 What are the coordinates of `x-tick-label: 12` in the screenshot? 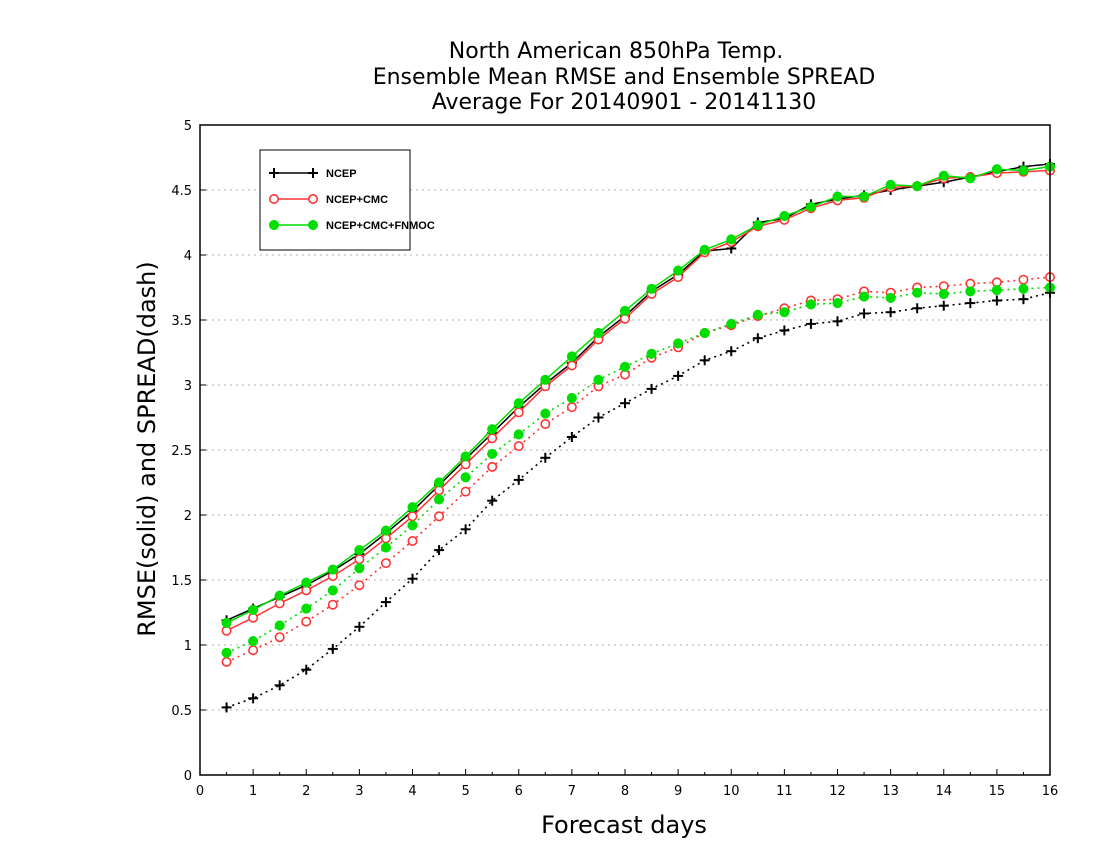 It's located at (837, 791).